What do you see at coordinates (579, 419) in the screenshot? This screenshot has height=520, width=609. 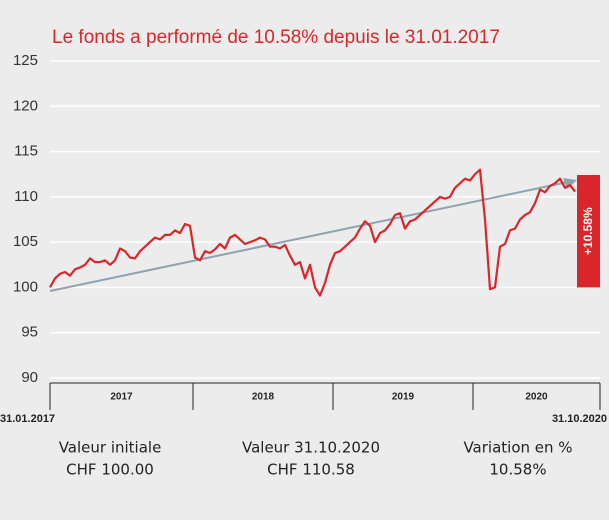 I see `end-date: 31.10.2020` at bounding box center [579, 419].